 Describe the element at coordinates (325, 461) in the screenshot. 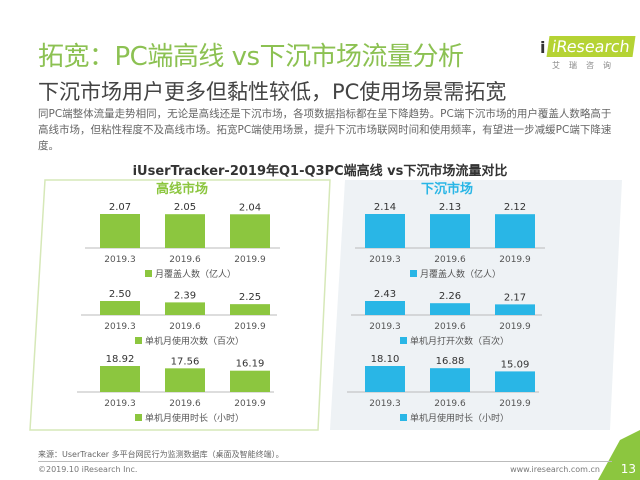

I see `footer-divider` at that location.